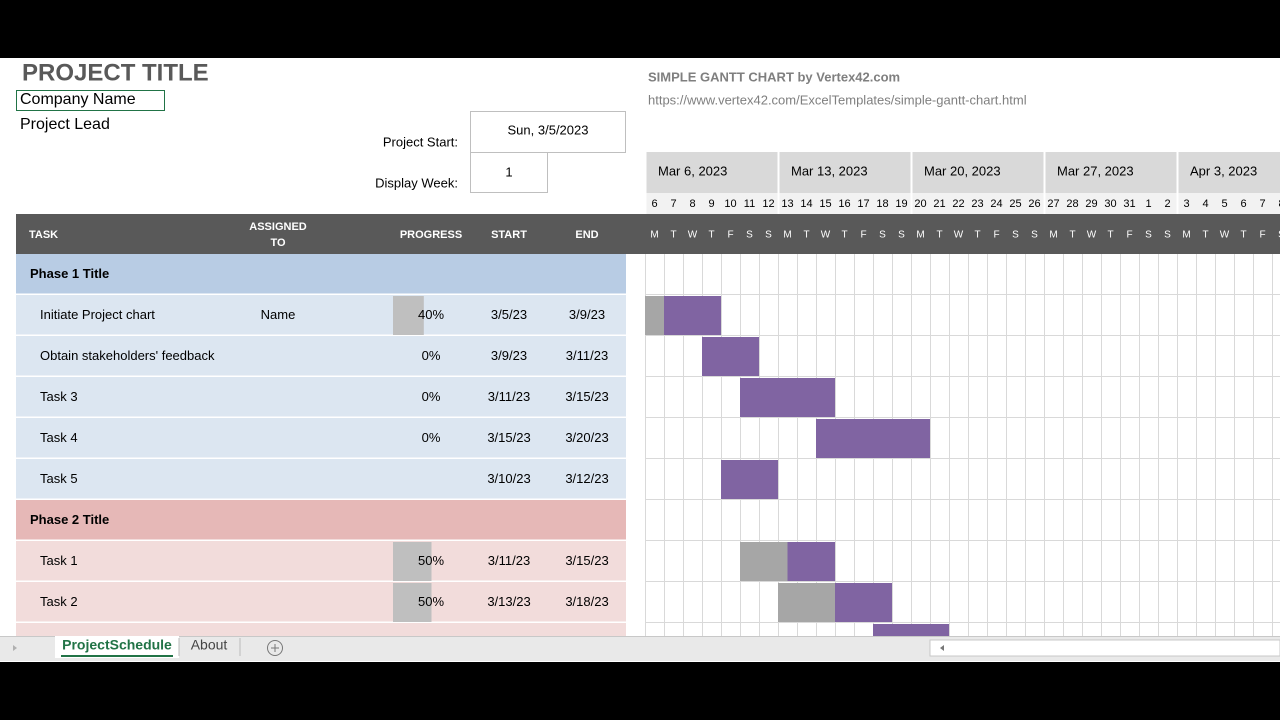  What do you see at coordinates (692, 170) in the screenshot?
I see `week-label: Mar 6, 2023` at bounding box center [692, 170].